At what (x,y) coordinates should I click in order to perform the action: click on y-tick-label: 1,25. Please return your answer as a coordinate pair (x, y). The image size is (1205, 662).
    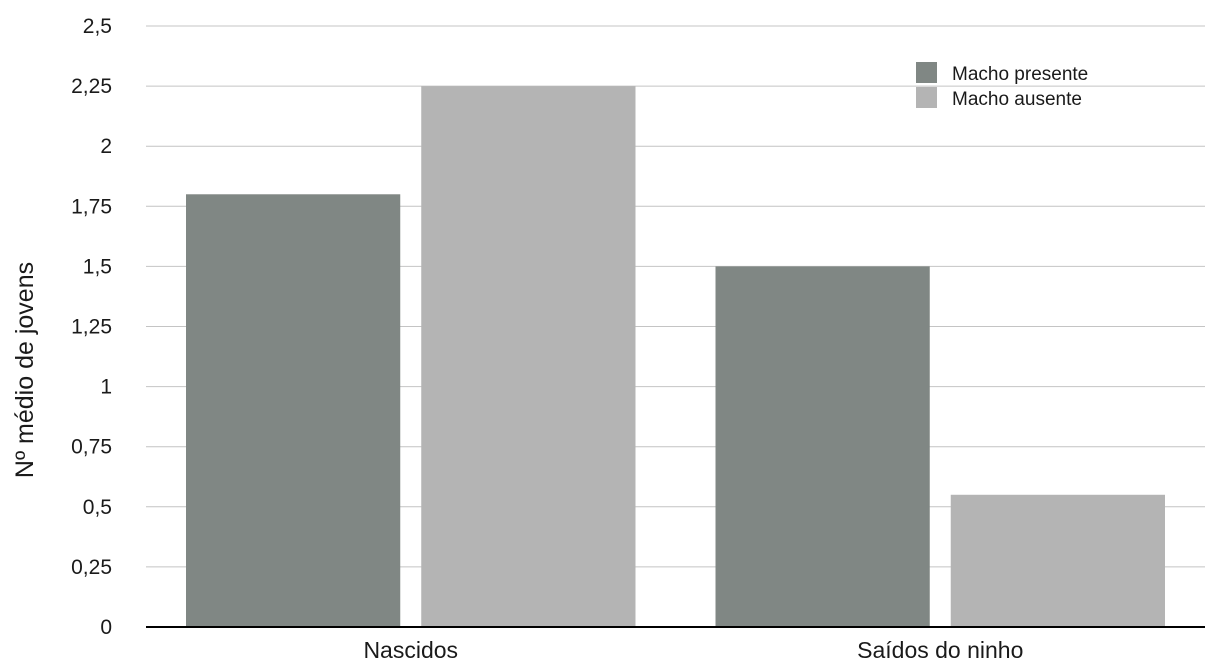
    Looking at the image, I should click on (91, 327).